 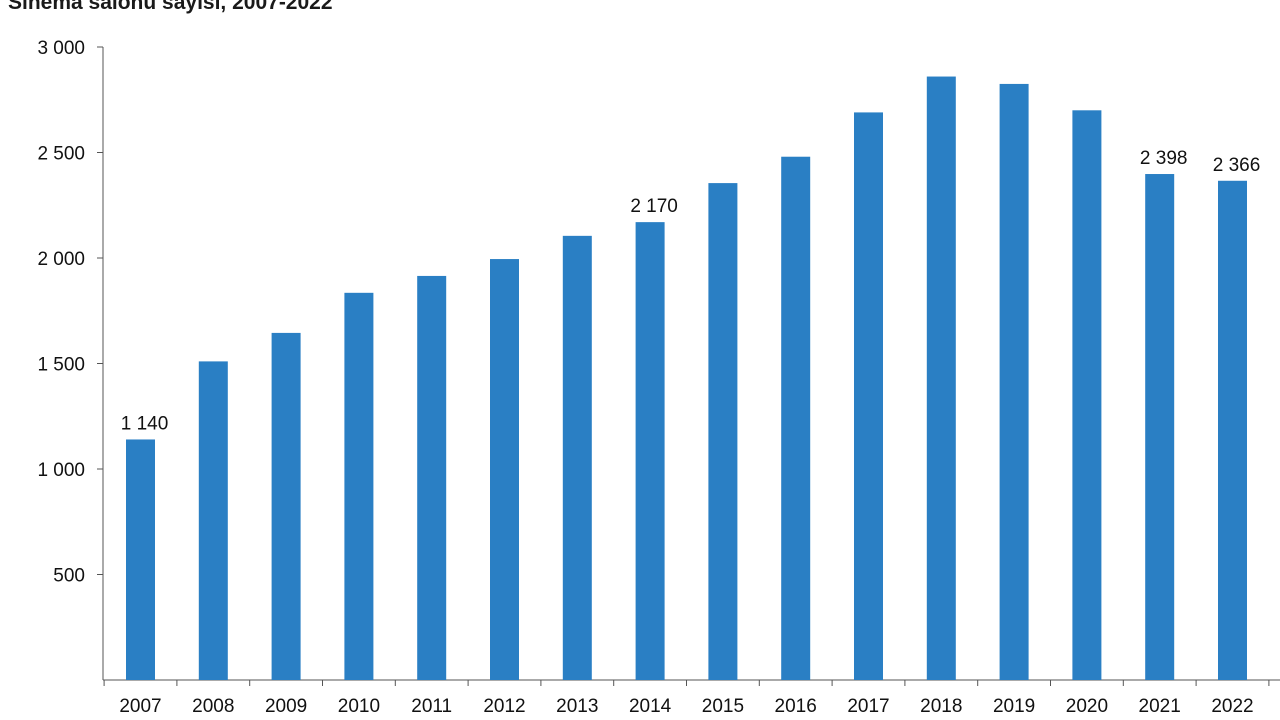 I want to click on bar-2022, so click(x=1232, y=430).